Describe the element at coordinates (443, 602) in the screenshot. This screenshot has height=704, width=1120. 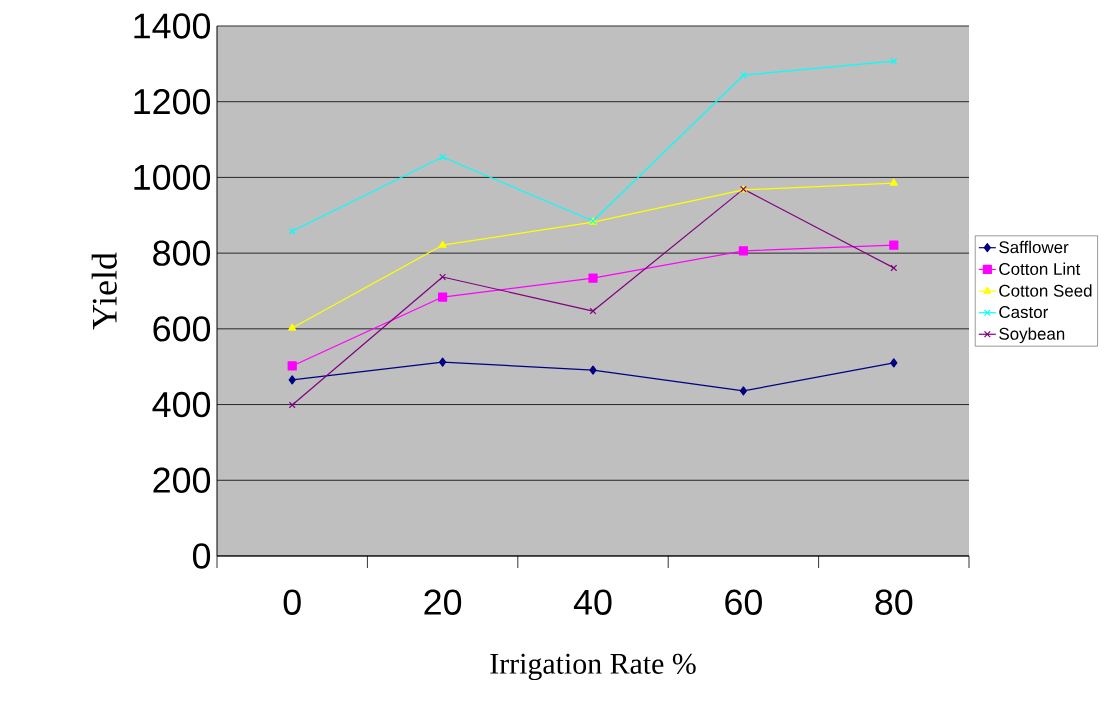
I see `x-tick-label: 20` at that location.